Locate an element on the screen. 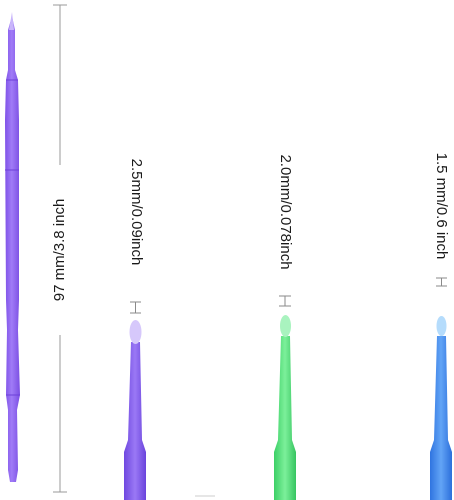 This screenshot has width=454, height=500. small-tip-flocked-head is located at coordinates (441, 326).